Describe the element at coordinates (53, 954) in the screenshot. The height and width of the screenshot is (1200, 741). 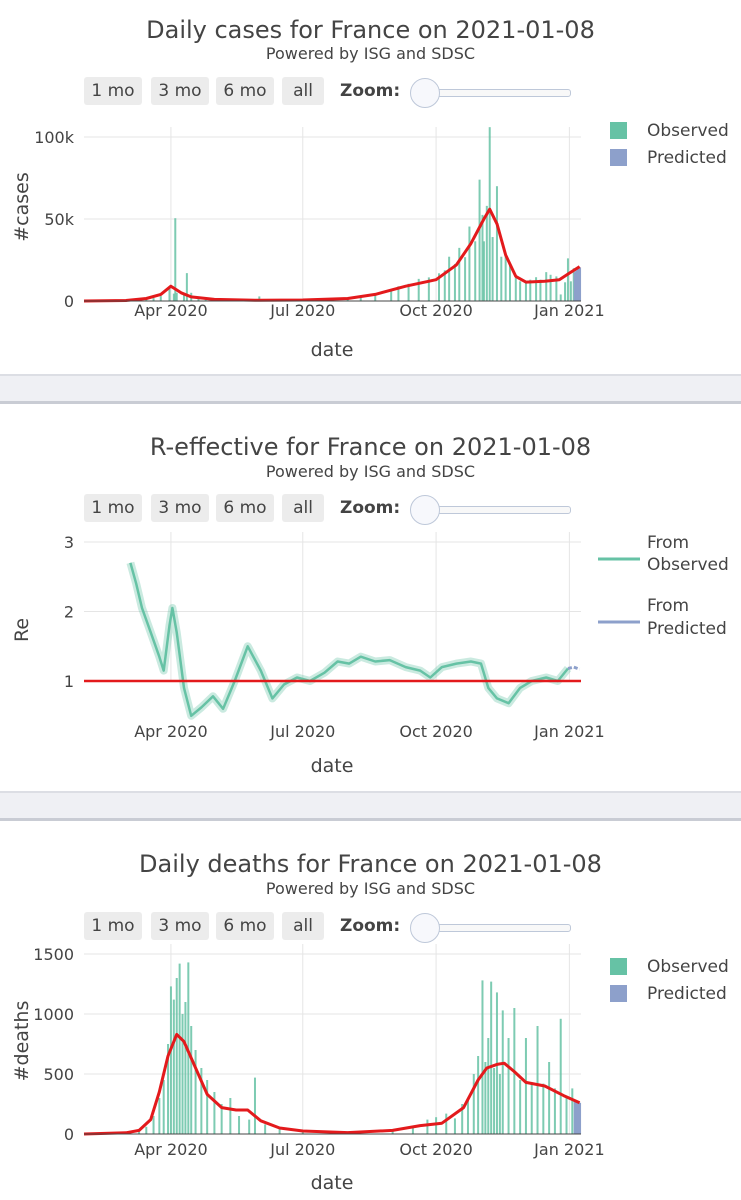
I see `y-tick-label: 1500` at that location.